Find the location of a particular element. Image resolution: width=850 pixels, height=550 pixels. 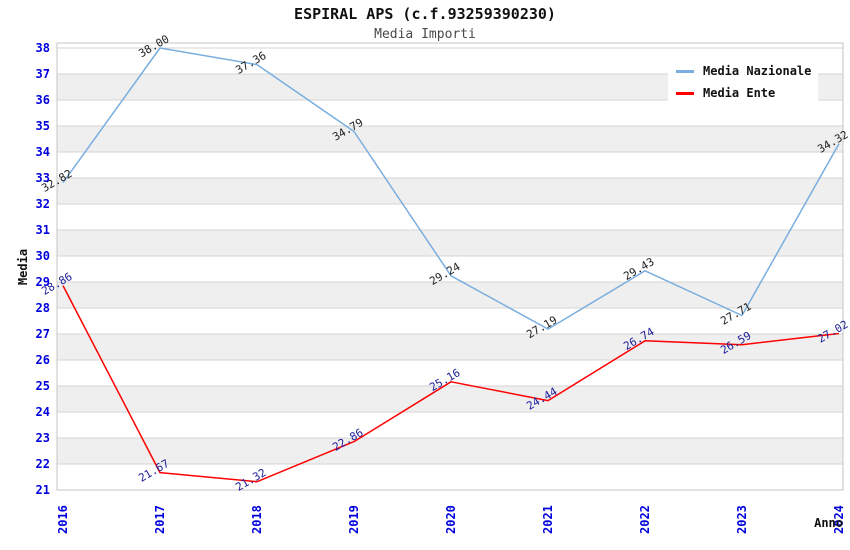

legend-item-media-ente: Media Ente is located at coordinates (747, 93).